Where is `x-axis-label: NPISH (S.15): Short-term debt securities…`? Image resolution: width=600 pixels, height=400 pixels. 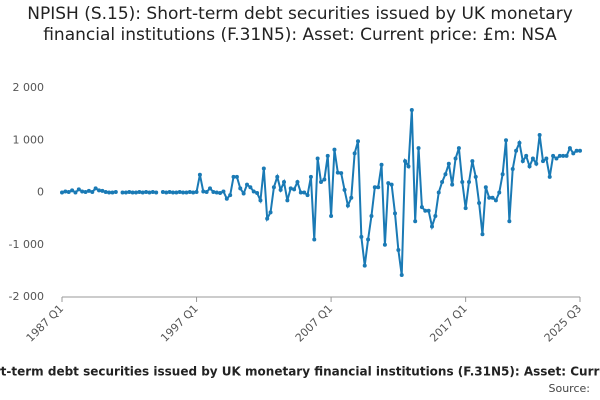 x-axis-label: NPISH (S.15): Short-term debt securities… is located at coordinates (300, 372).